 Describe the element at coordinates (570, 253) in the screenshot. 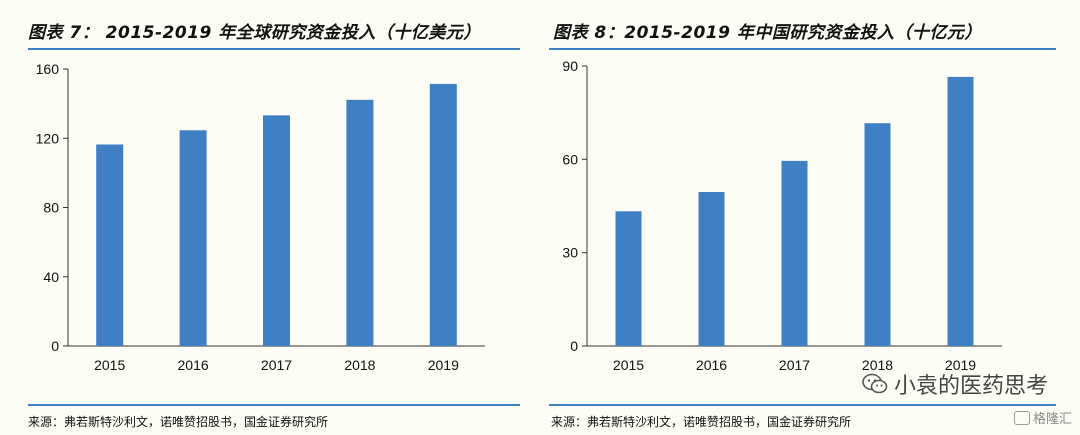

I see `y-tick-label: 30` at that location.